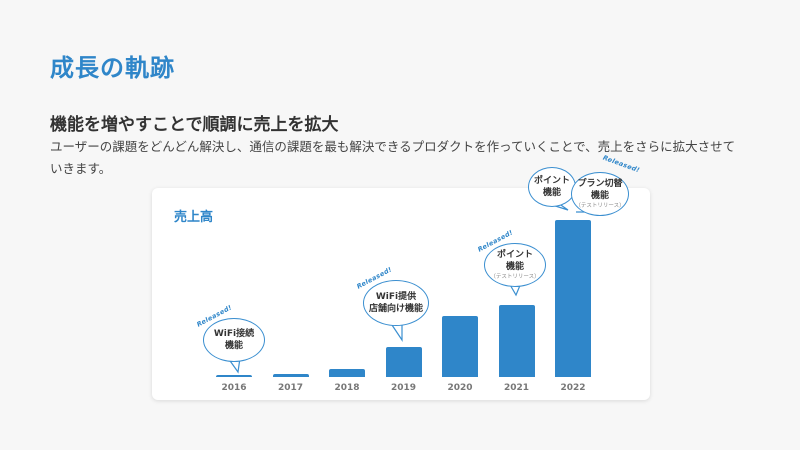 The height and width of the screenshot is (450, 800). Describe the element at coordinates (234, 388) in the screenshot. I see `x-tick-label-2016: 2016` at that location.